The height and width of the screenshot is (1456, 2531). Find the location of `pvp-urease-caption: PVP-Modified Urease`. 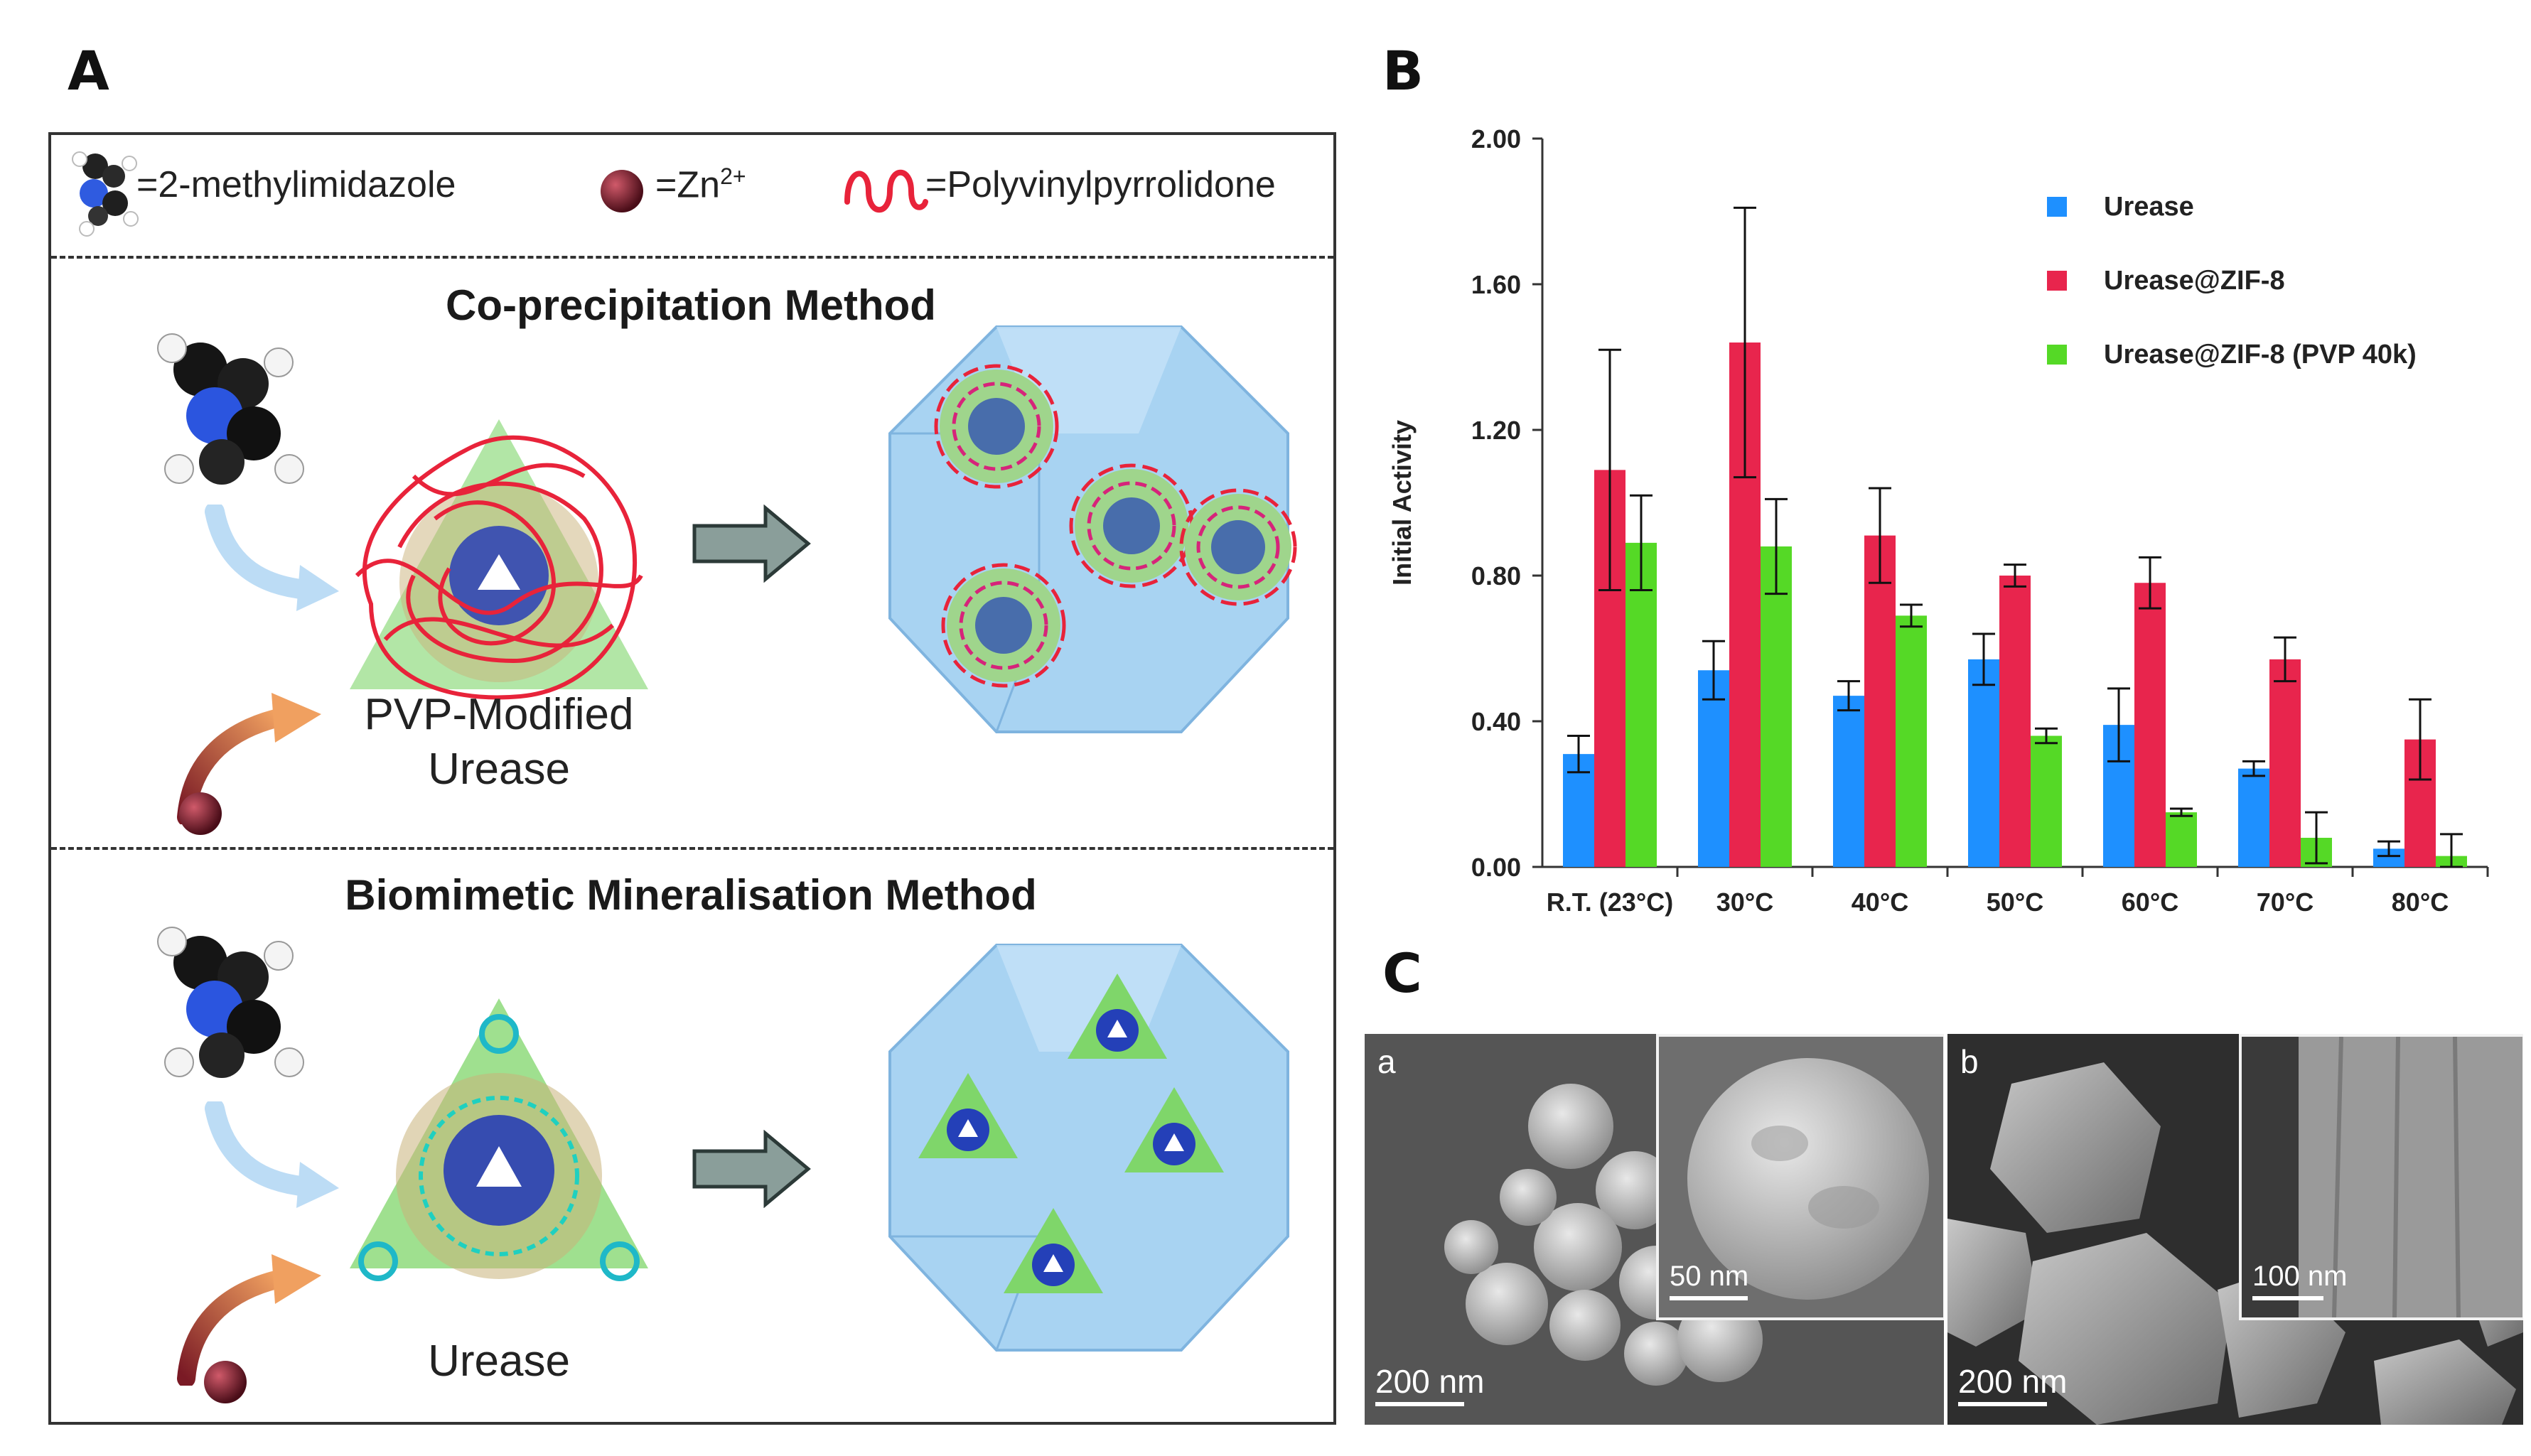

pvp-urease-caption: PVP-Modified Urease is located at coordinates (499, 741).